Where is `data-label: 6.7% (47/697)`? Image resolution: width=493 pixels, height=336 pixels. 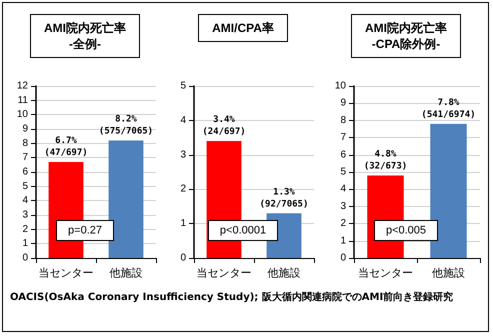
data-label: 6.7% (47/697) is located at coordinates (66, 147).